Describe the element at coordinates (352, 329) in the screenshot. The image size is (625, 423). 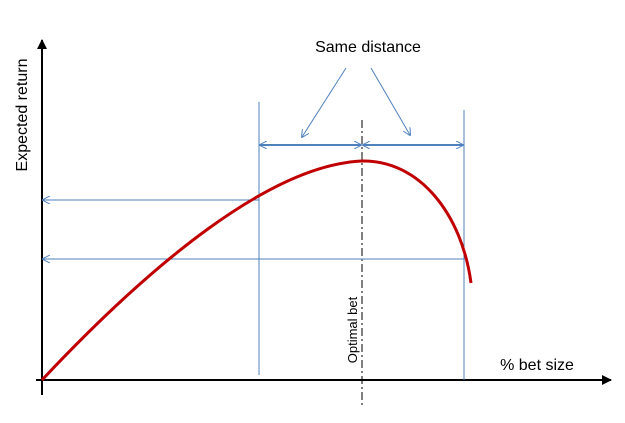
I see `optimal-label: Optimal bet` at that location.